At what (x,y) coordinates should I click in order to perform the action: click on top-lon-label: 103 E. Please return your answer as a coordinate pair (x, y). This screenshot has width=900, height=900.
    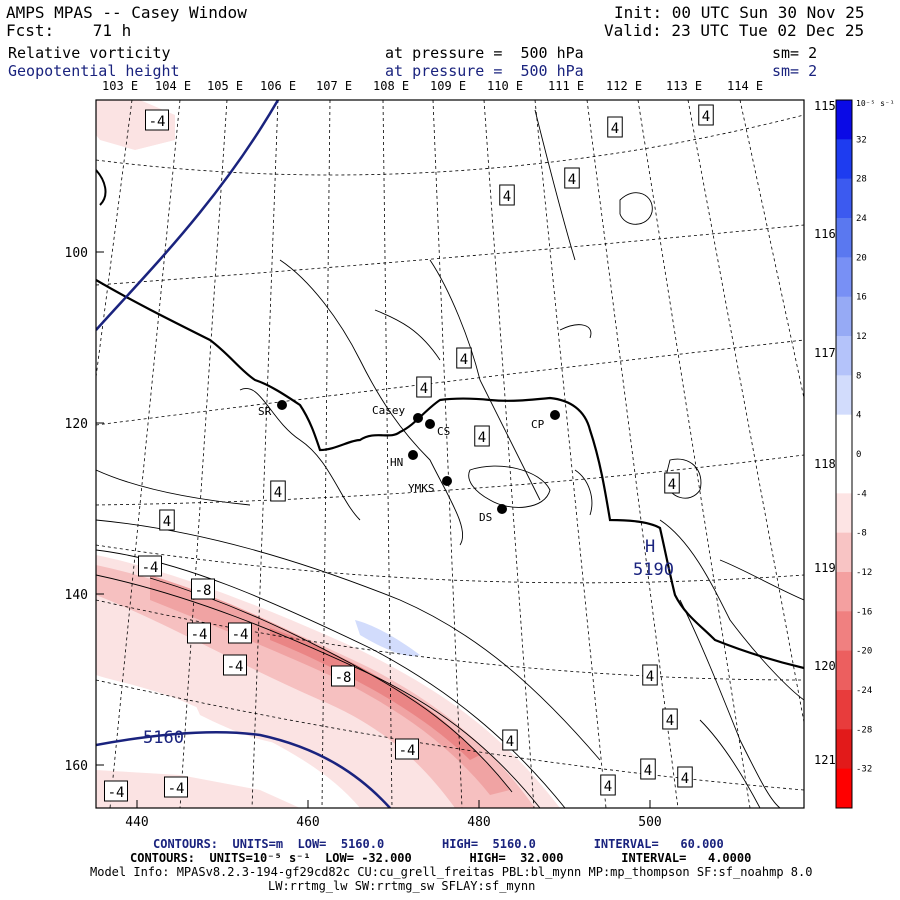
    Looking at the image, I should click on (120, 86).